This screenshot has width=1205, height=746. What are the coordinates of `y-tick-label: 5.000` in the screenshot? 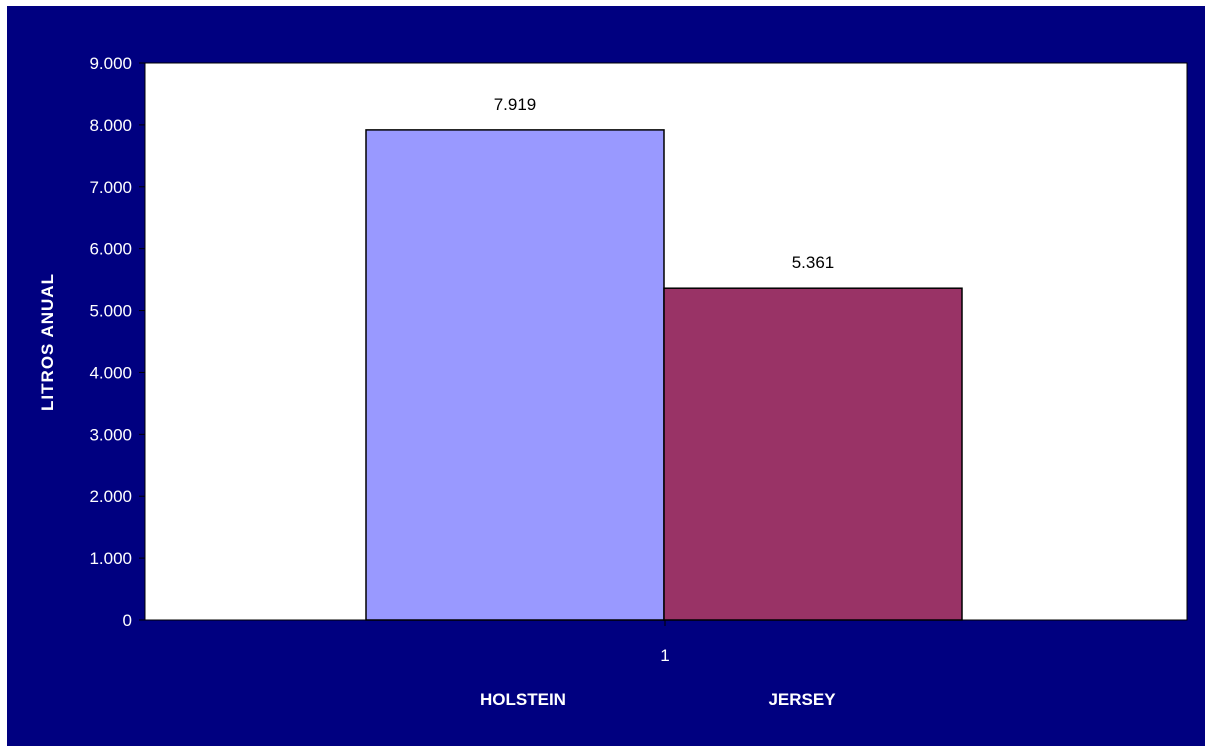 It's located at (110, 311).